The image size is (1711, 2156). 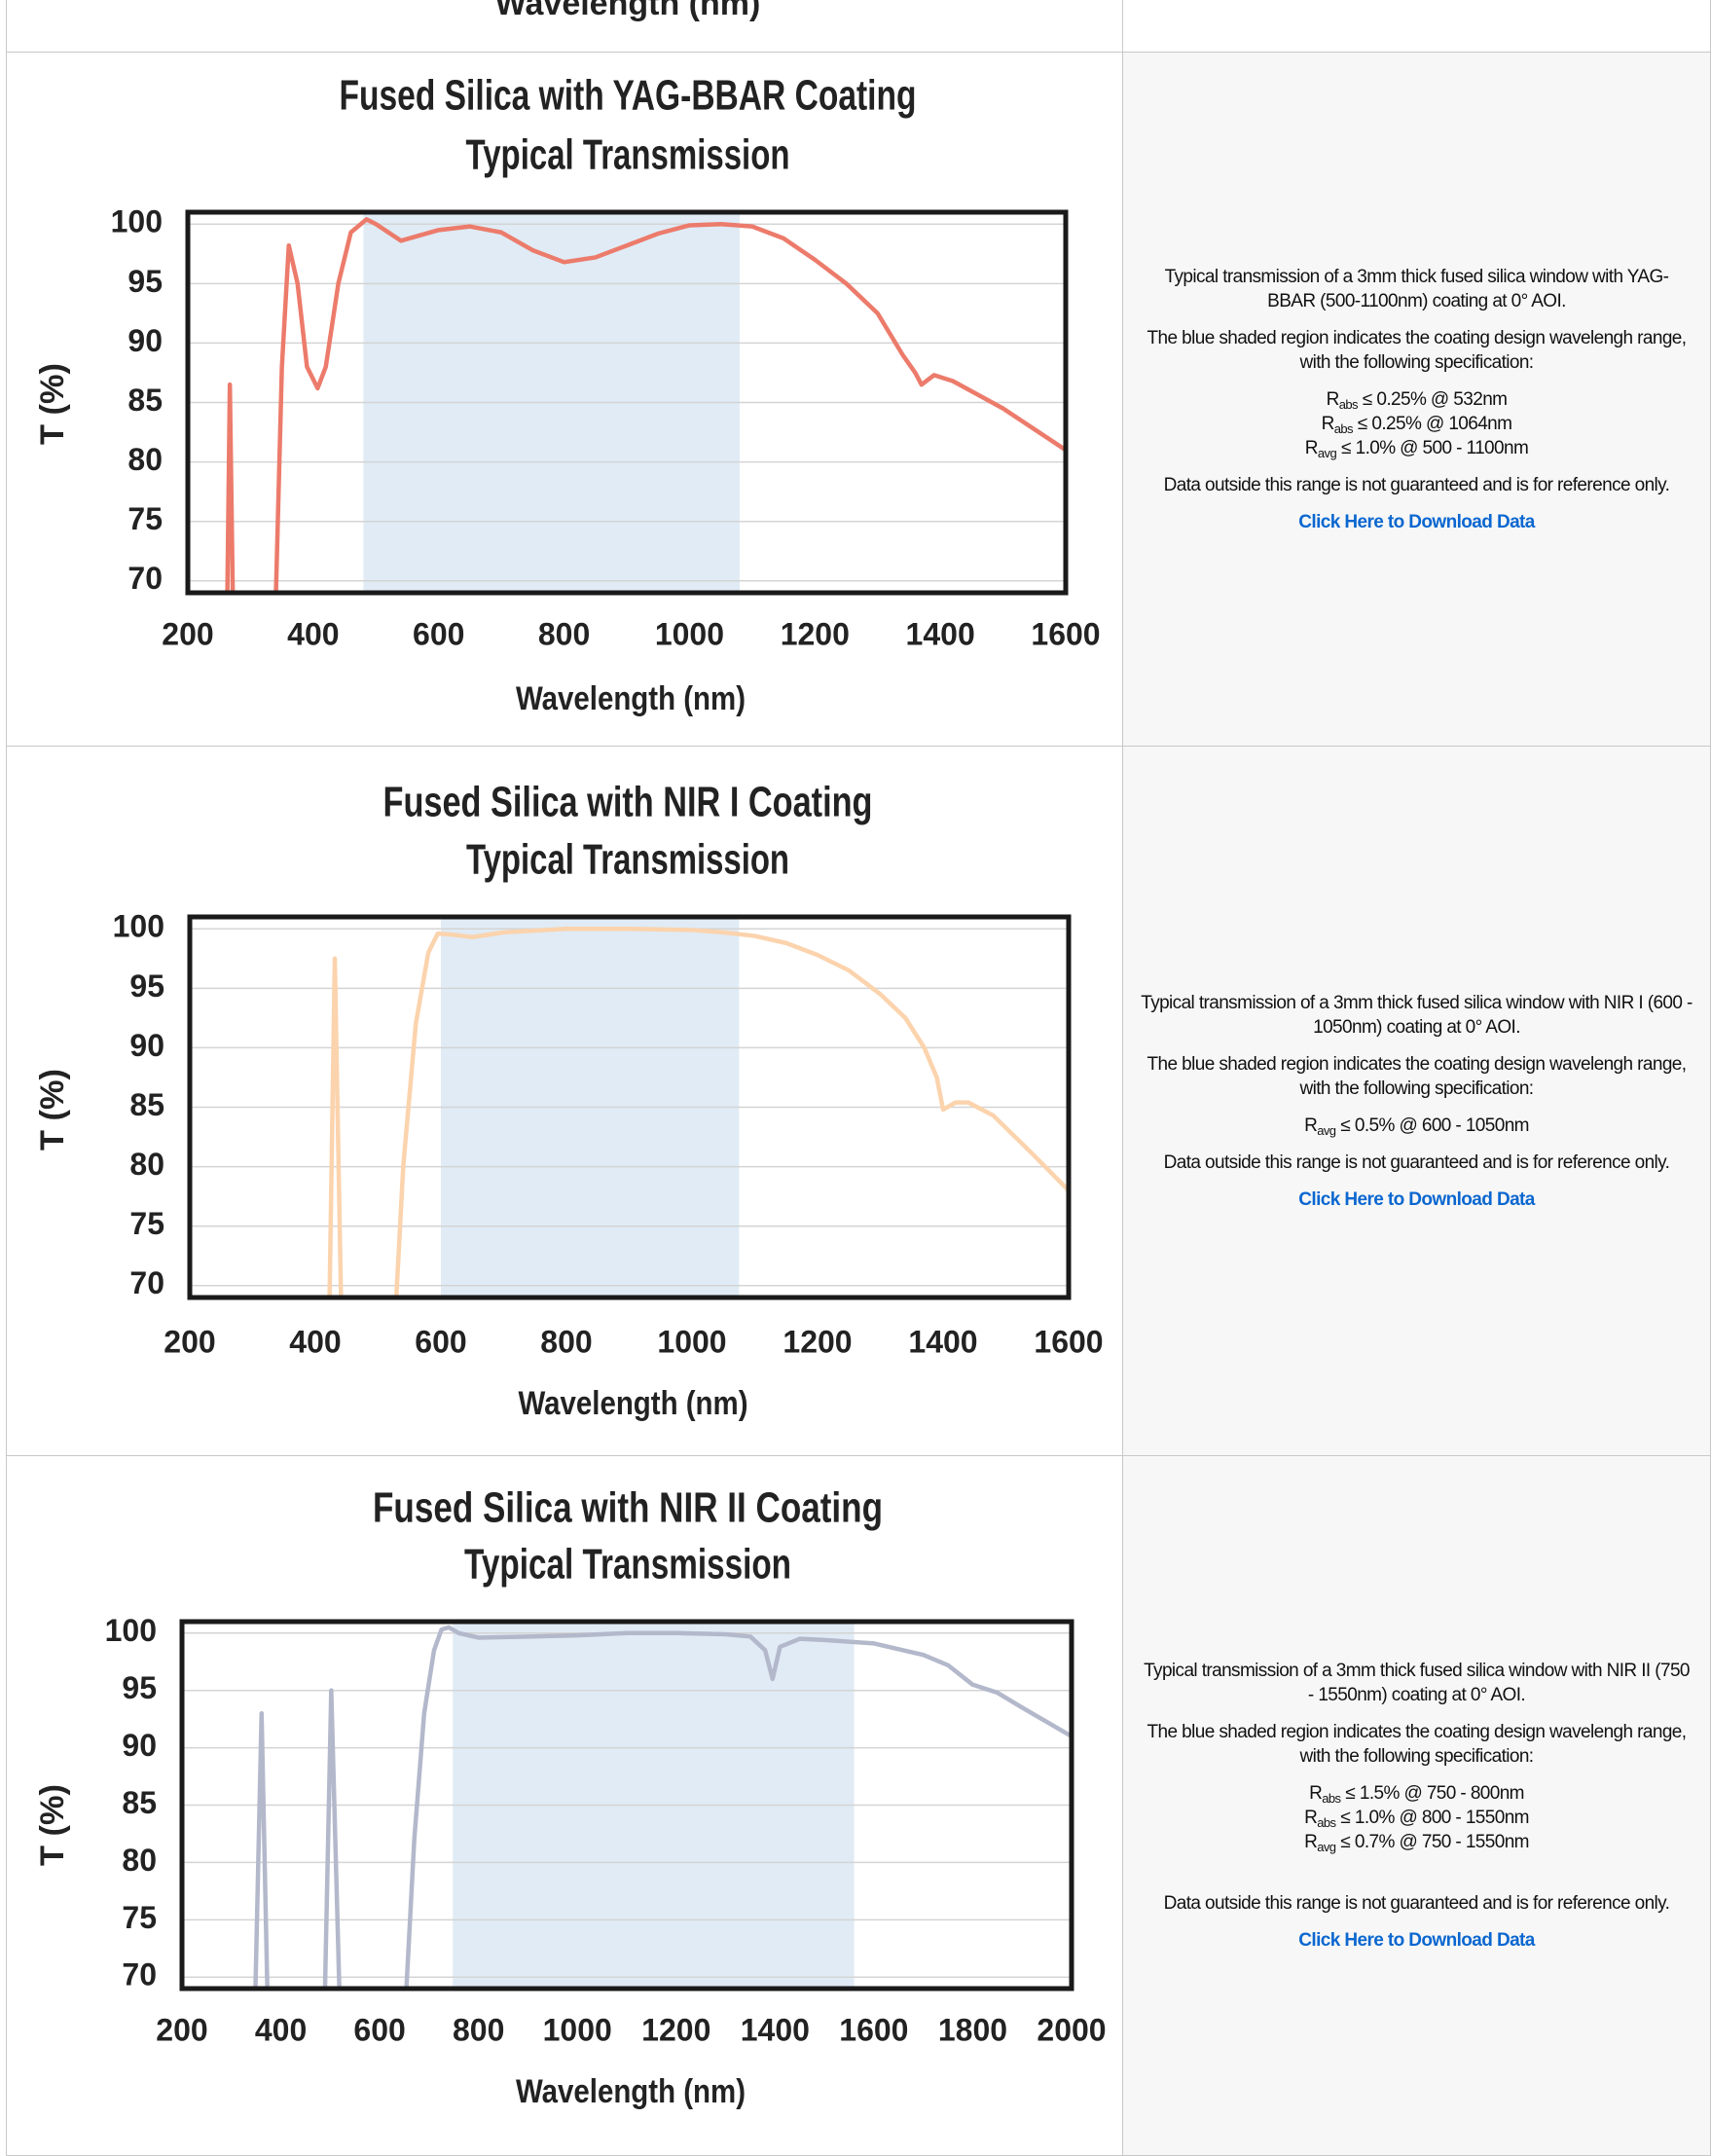 What do you see at coordinates (1434, 423) in the screenshot?
I see `spec-text: ≤ 0.25% @ 1064nm` at bounding box center [1434, 423].